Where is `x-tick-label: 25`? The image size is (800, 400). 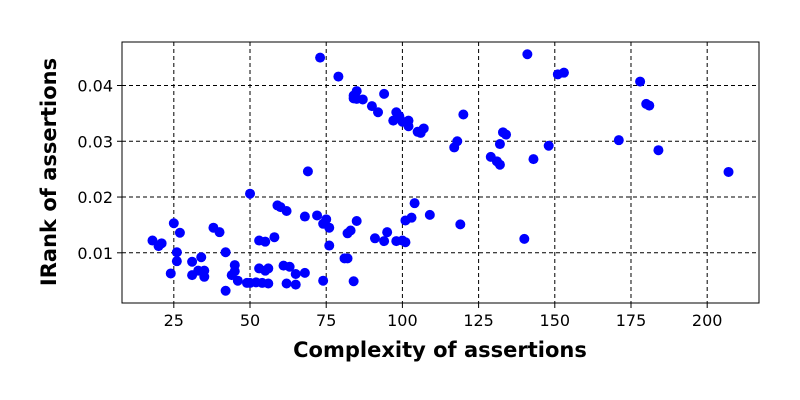 x-tick-label: 25 is located at coordinates (174, 320).